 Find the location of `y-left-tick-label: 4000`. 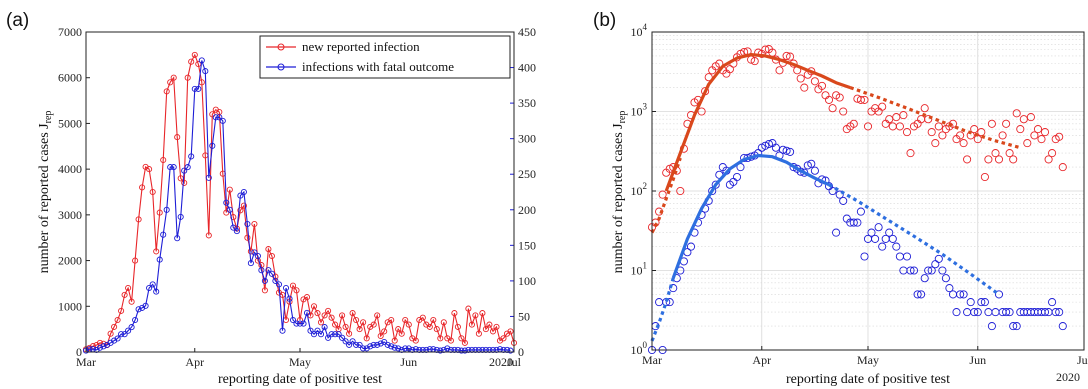

y-left-tick-label: 4000 is located at coordinates (70, 169).